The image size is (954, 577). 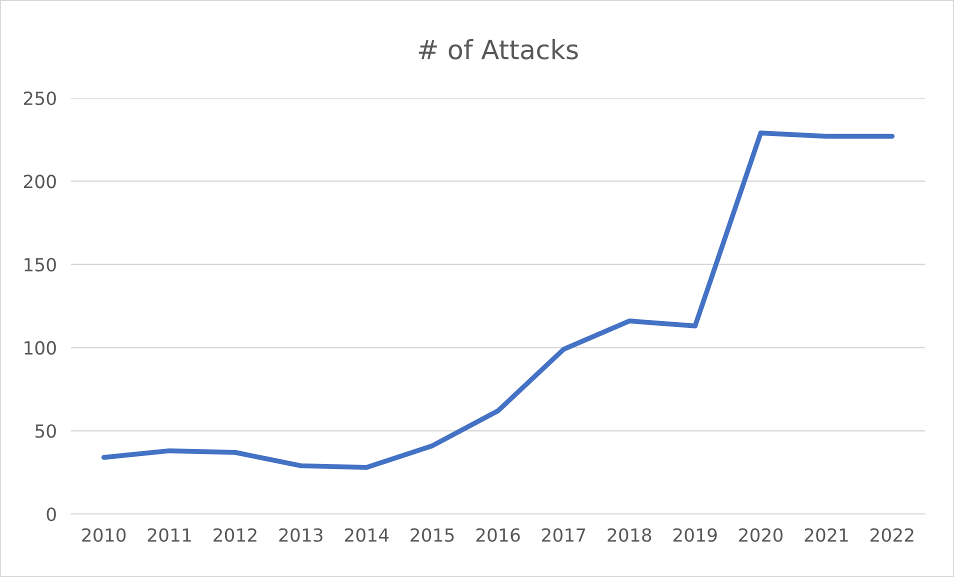 What do you see at coordinates (169, 535) in the screenshot?
I see `x-tick-label: 2011` at bounding box center [169, 535].